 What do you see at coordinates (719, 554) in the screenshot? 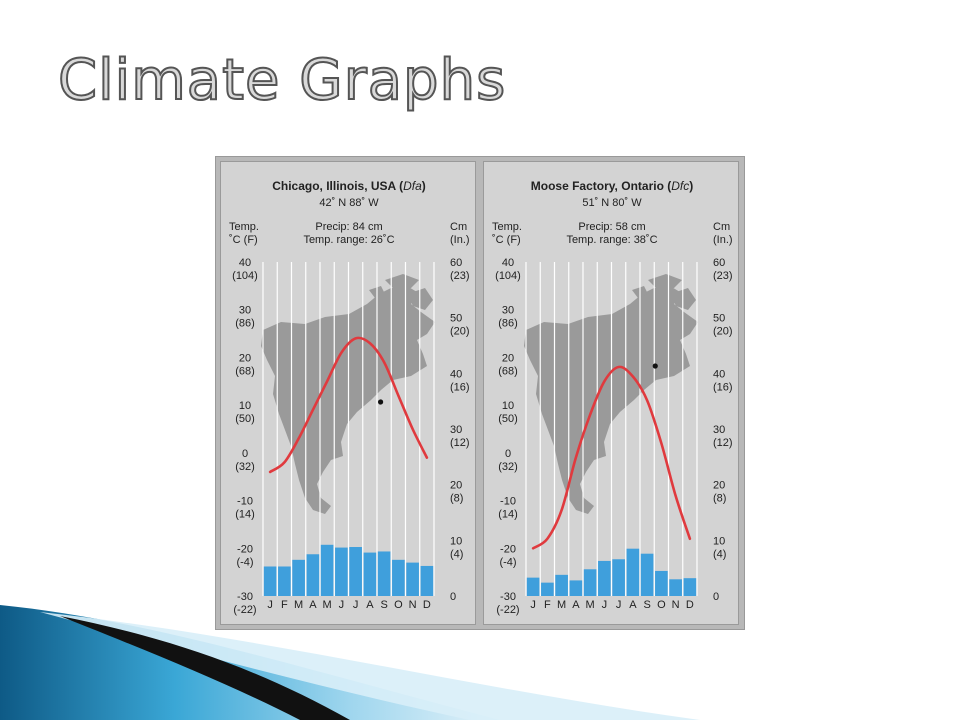
I see `precip-tick-in: (4)` at bounding box center [719, 554].